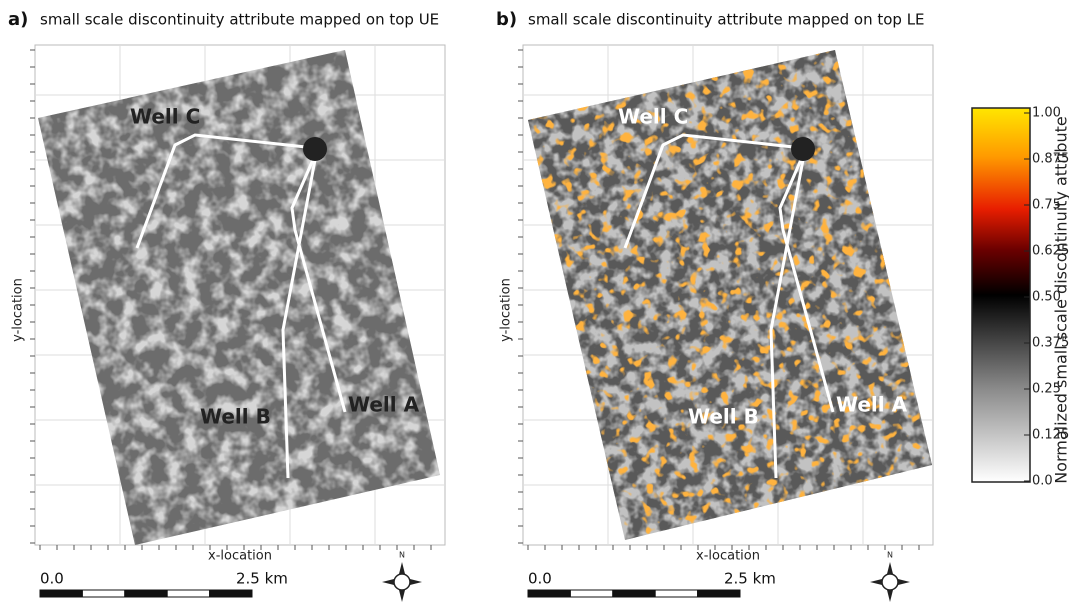  Describe the element at coordinates (18, 19) in the screenshot. I see `panel-label: a)` at that location.